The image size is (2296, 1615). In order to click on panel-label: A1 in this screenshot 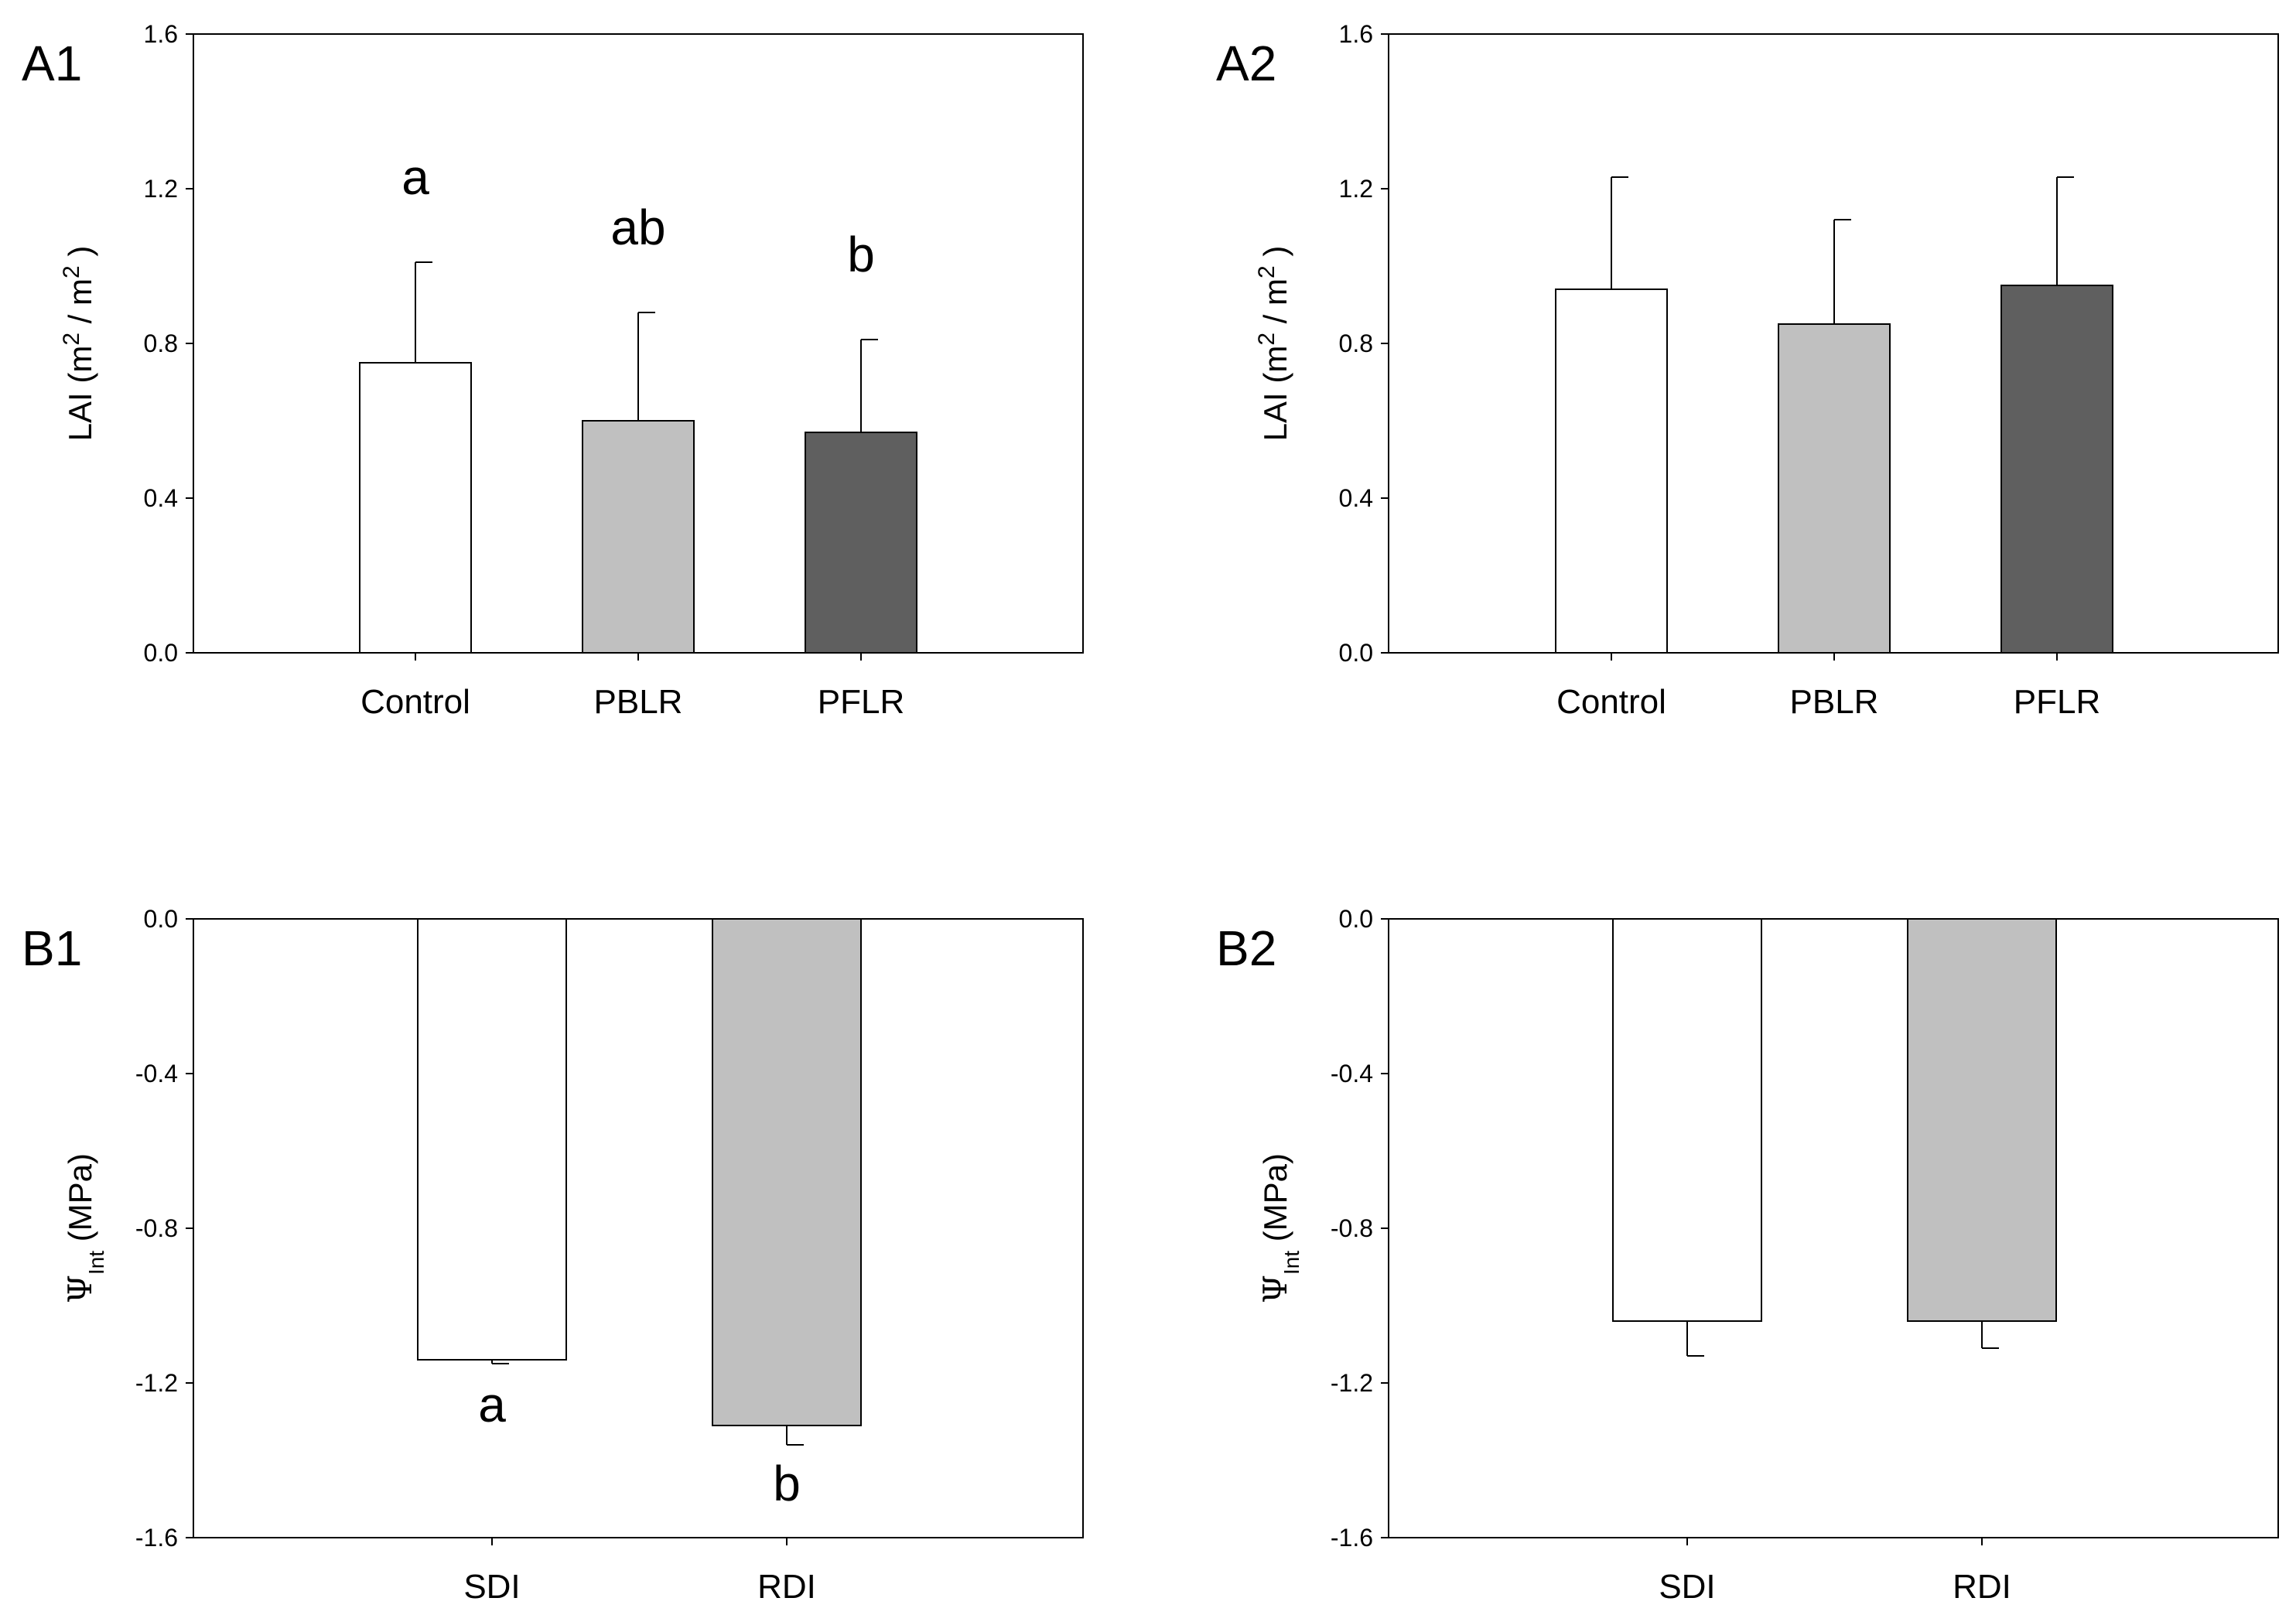, I will do `click(52, 63)`.